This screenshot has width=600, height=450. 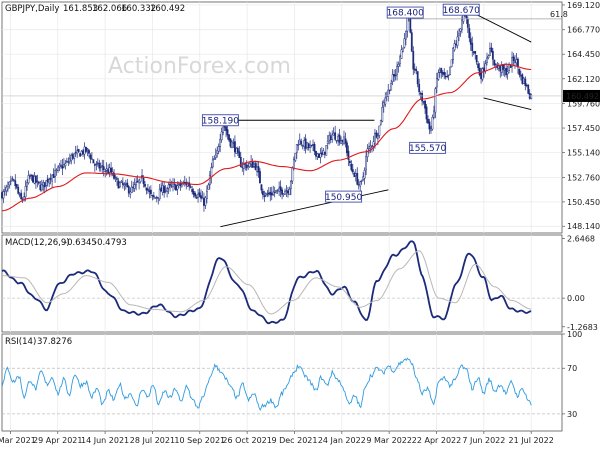 I want to click on macd-tick-label-0: 2.6468, so click(x=581, y=238).